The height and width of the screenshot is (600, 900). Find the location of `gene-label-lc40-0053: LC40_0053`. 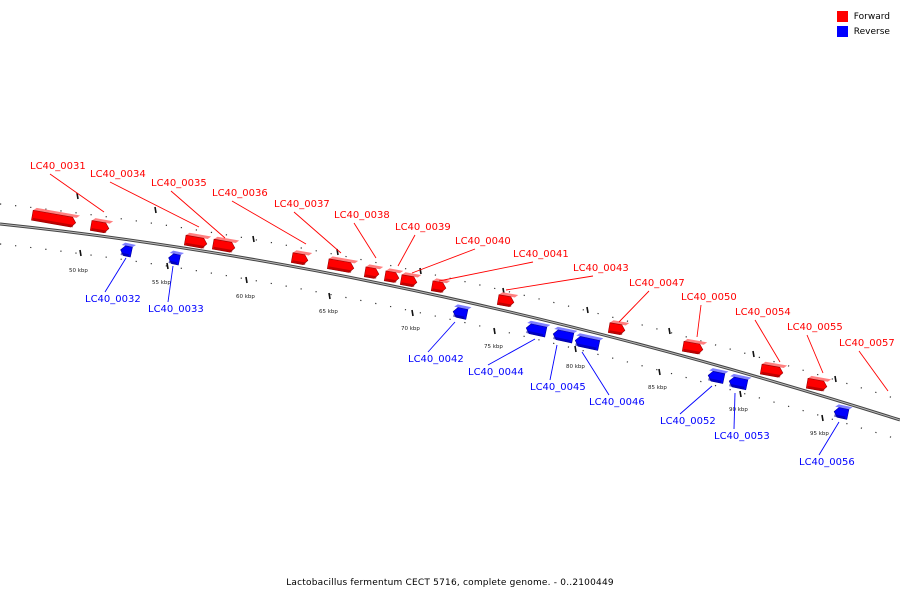

gene-label-lc40-0053: LC40_0053 is located at coordinates (742, 436).